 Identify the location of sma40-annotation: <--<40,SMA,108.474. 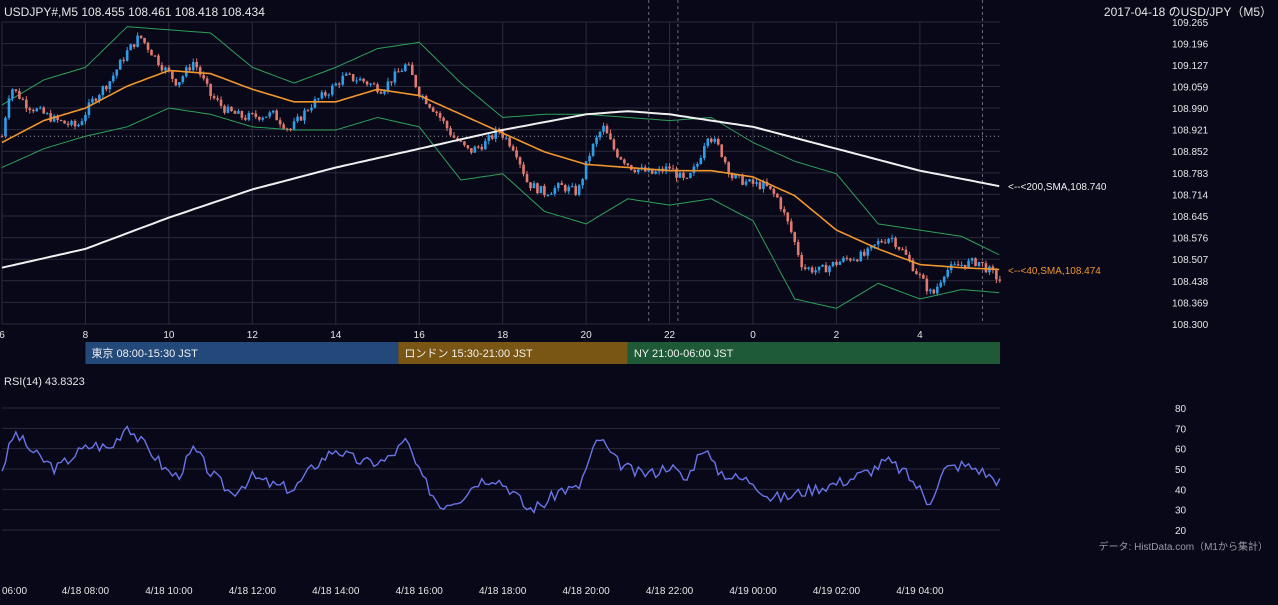
(1054, 271).